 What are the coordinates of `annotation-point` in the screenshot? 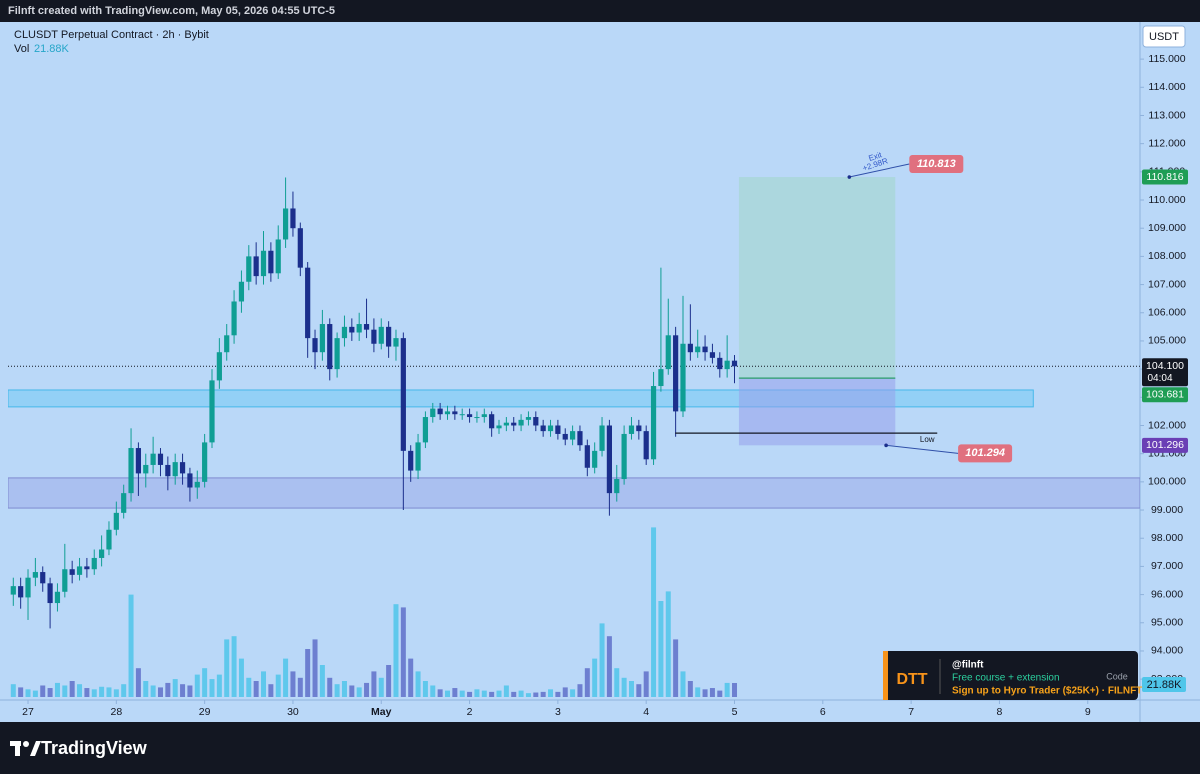 It's located at (849, 177).